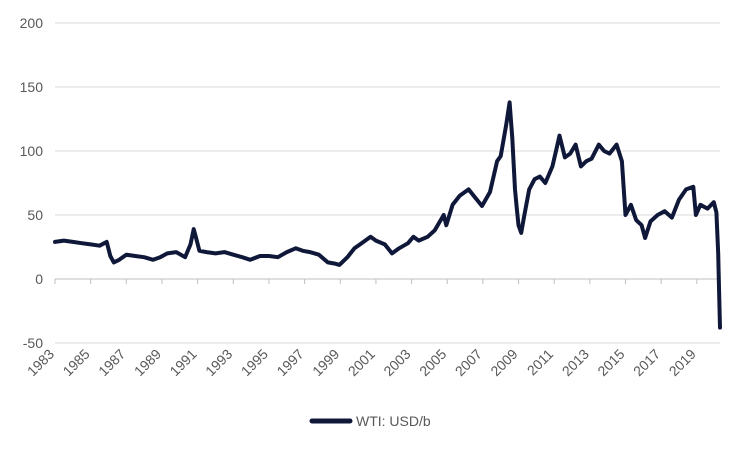 The image size is (750, 450). I want to click on x-tick-label: 1993, so click(218, 362).